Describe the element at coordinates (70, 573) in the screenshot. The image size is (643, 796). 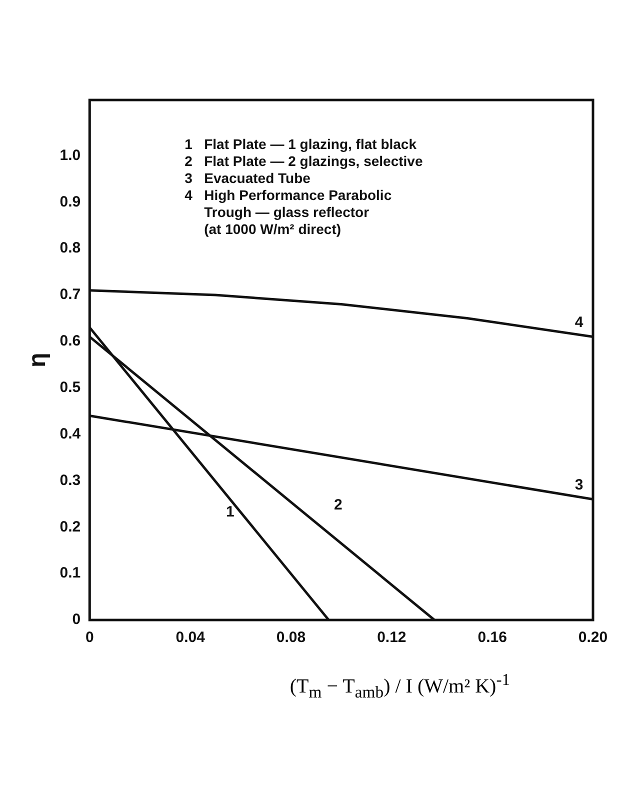
I see `y-tick-label: 0.1` at that location.